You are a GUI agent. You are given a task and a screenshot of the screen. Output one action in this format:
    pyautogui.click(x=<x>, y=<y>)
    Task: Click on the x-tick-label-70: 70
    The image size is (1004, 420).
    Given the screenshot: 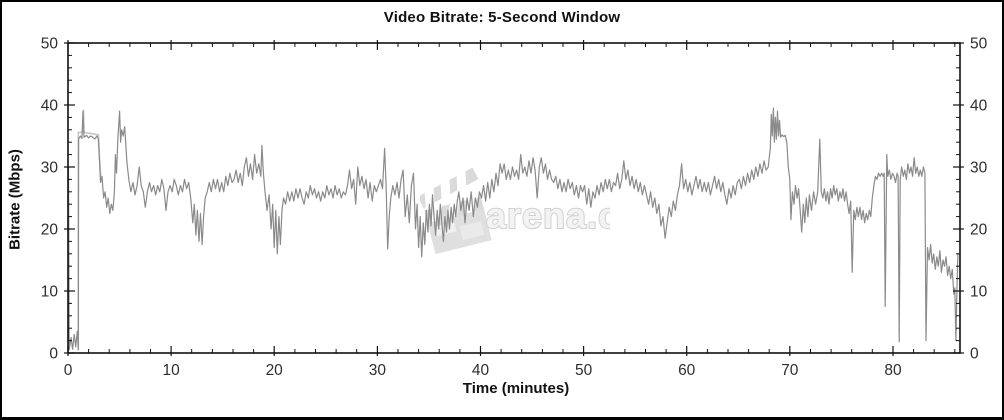 What is the action you would take?
    pyautogui.click(x=790, y=370)
    